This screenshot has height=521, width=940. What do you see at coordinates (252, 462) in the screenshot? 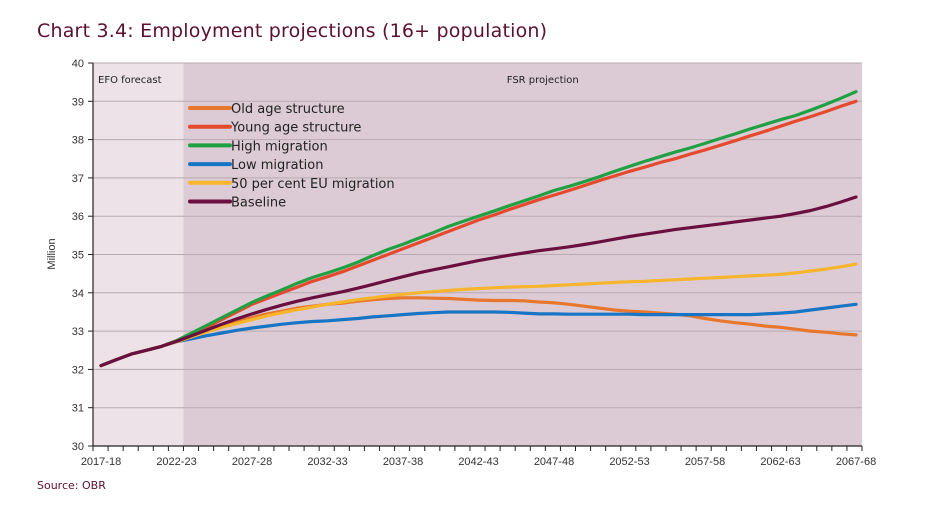
I see `x-tick-label: 2027-28` at bounding box center [252, 462].